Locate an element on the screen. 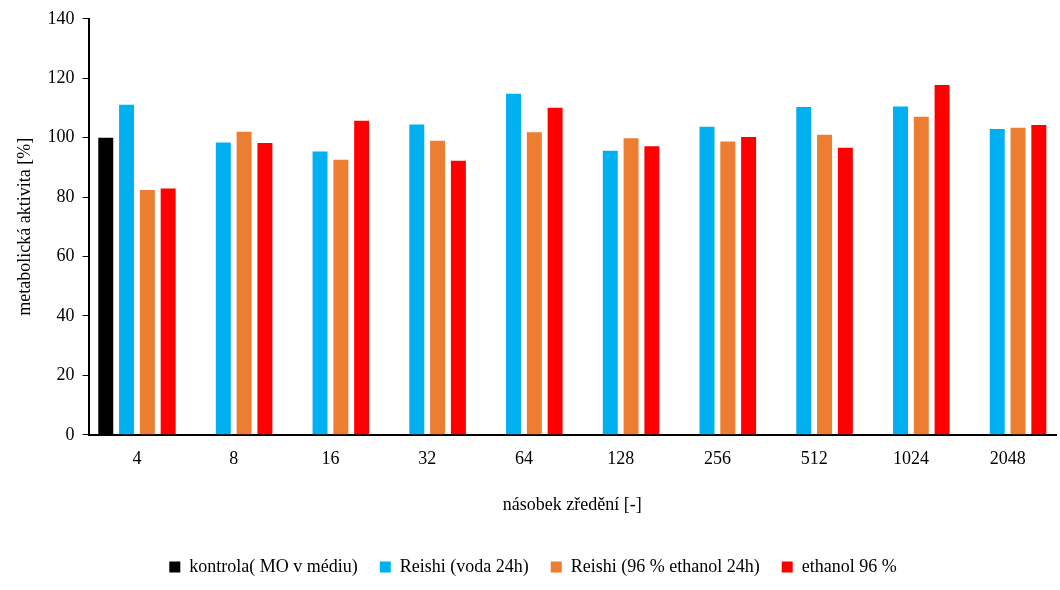 This screenshot has height=590, width=1060. x-tick-label: 256 is located at coordinates (717, 458).